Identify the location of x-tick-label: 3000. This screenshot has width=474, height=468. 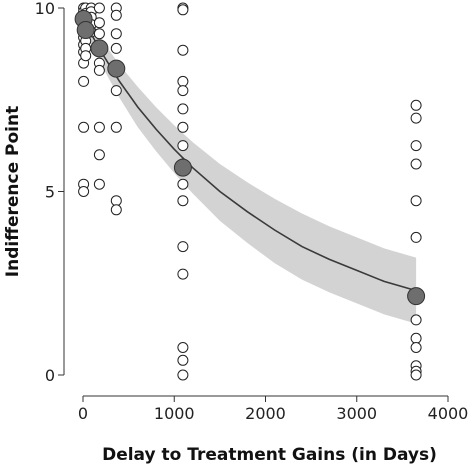
(356, 413).